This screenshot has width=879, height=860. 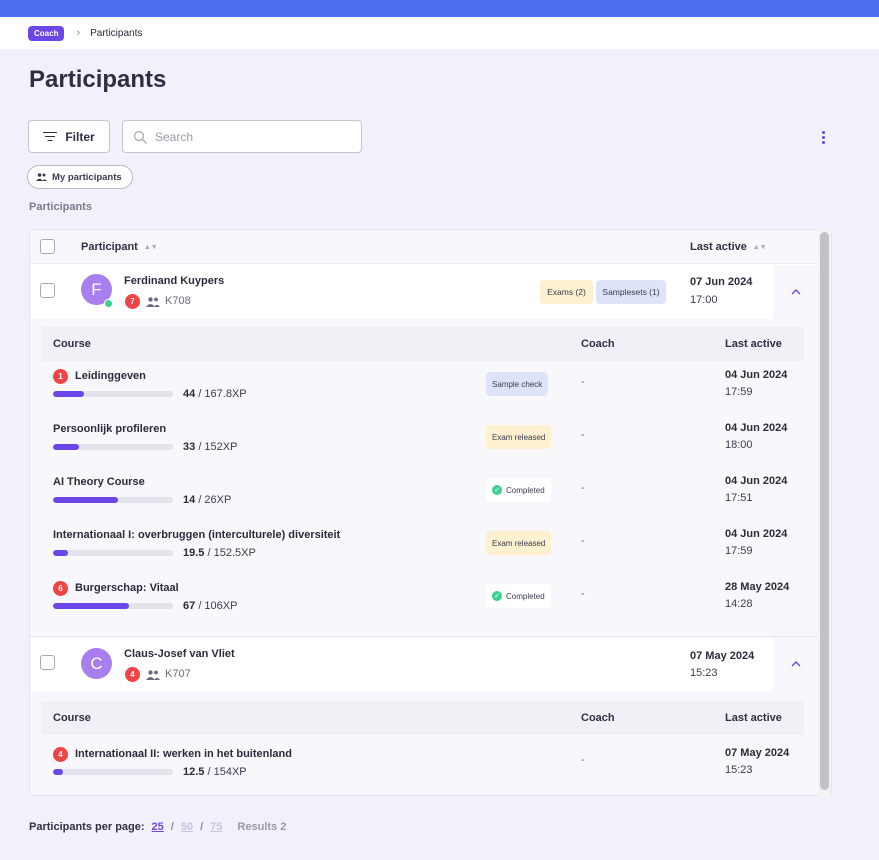 What do you see at coordinates (739, 604) in the screenshot?
I see `course-time: 14:28` at bounding box center [739, 604].